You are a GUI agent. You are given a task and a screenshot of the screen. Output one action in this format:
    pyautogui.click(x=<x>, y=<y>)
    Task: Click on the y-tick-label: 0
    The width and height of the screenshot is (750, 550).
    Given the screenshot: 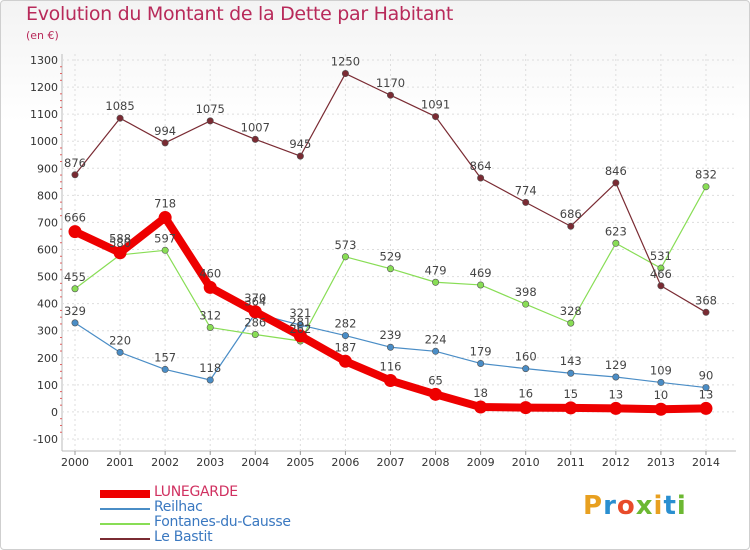 What is the action you would take?
    pyautogui.click(x=54, y=412)
    